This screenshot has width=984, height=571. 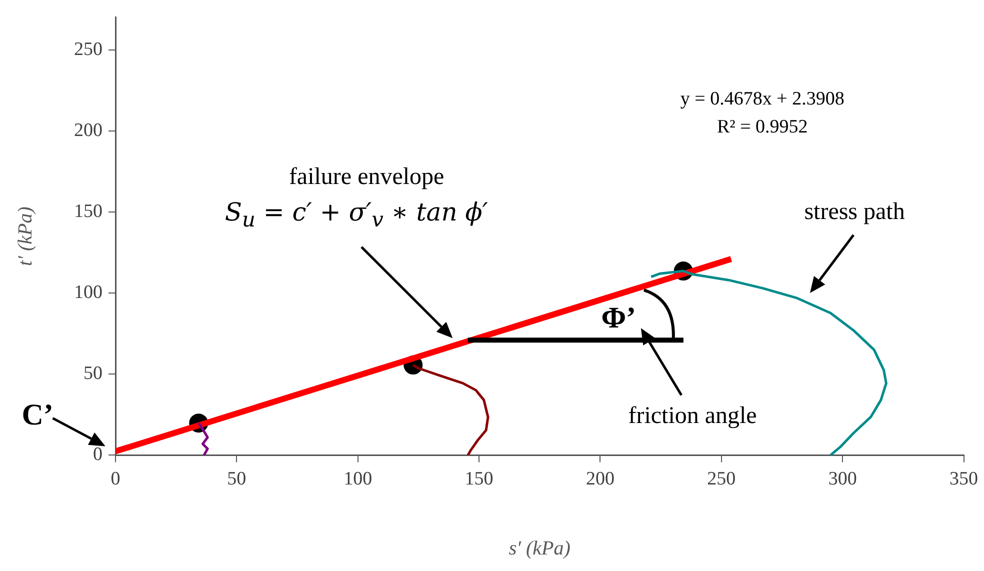 What do you see at coordinates (115, 479) in the screenshot?
I see `x-tick-label: 0` at bounding box center [115, 479].